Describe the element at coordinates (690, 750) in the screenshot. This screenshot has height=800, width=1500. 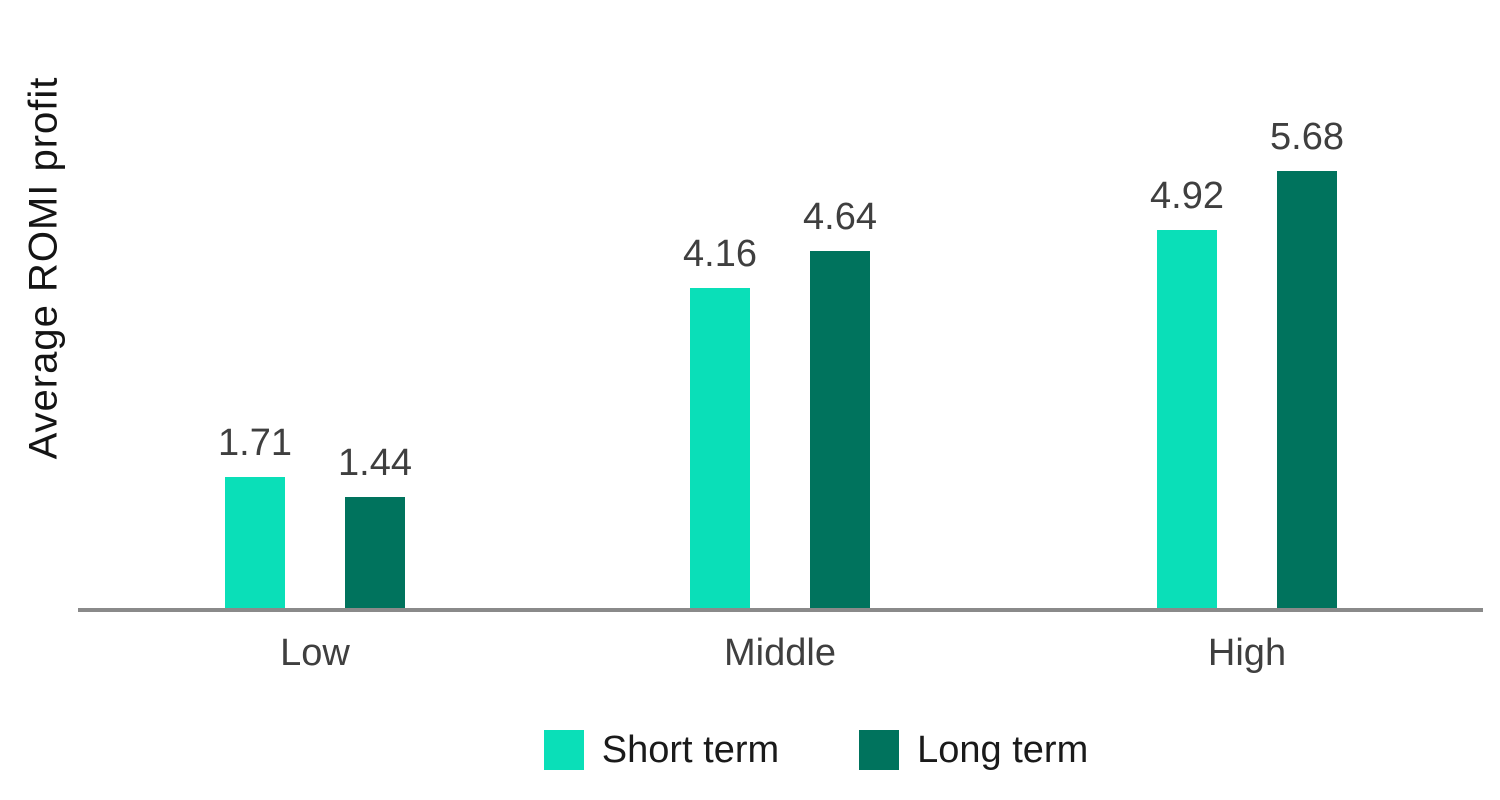
I see `legend-label-short-term: Short term` at that location.